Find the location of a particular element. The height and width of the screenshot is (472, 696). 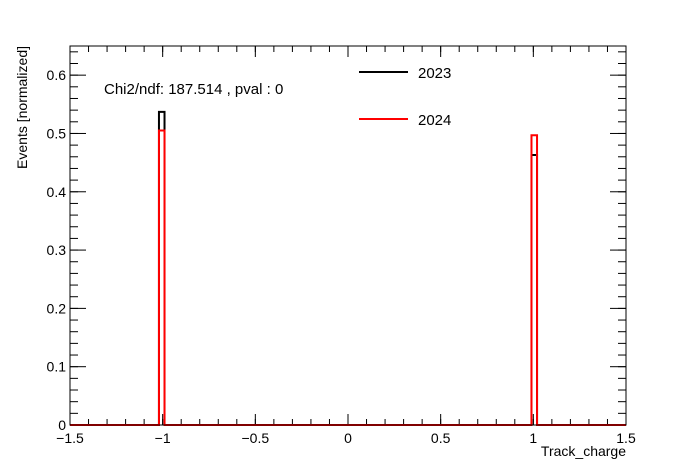

x-tick-label: 1.5 is located at coordinates (626, 438).